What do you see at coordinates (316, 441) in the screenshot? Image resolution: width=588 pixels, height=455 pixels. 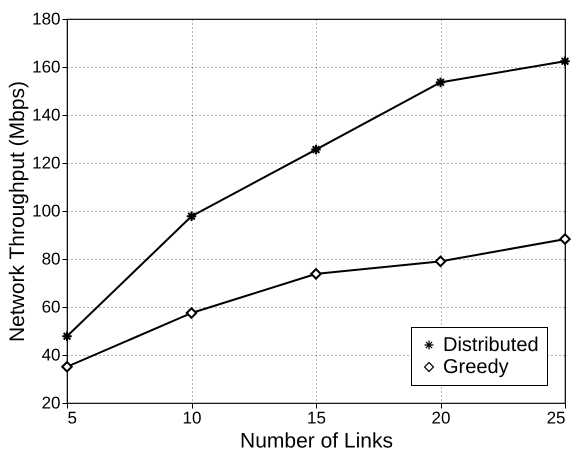 I see `x-axis-title: Number of Links` at bounding box center [316, 441].